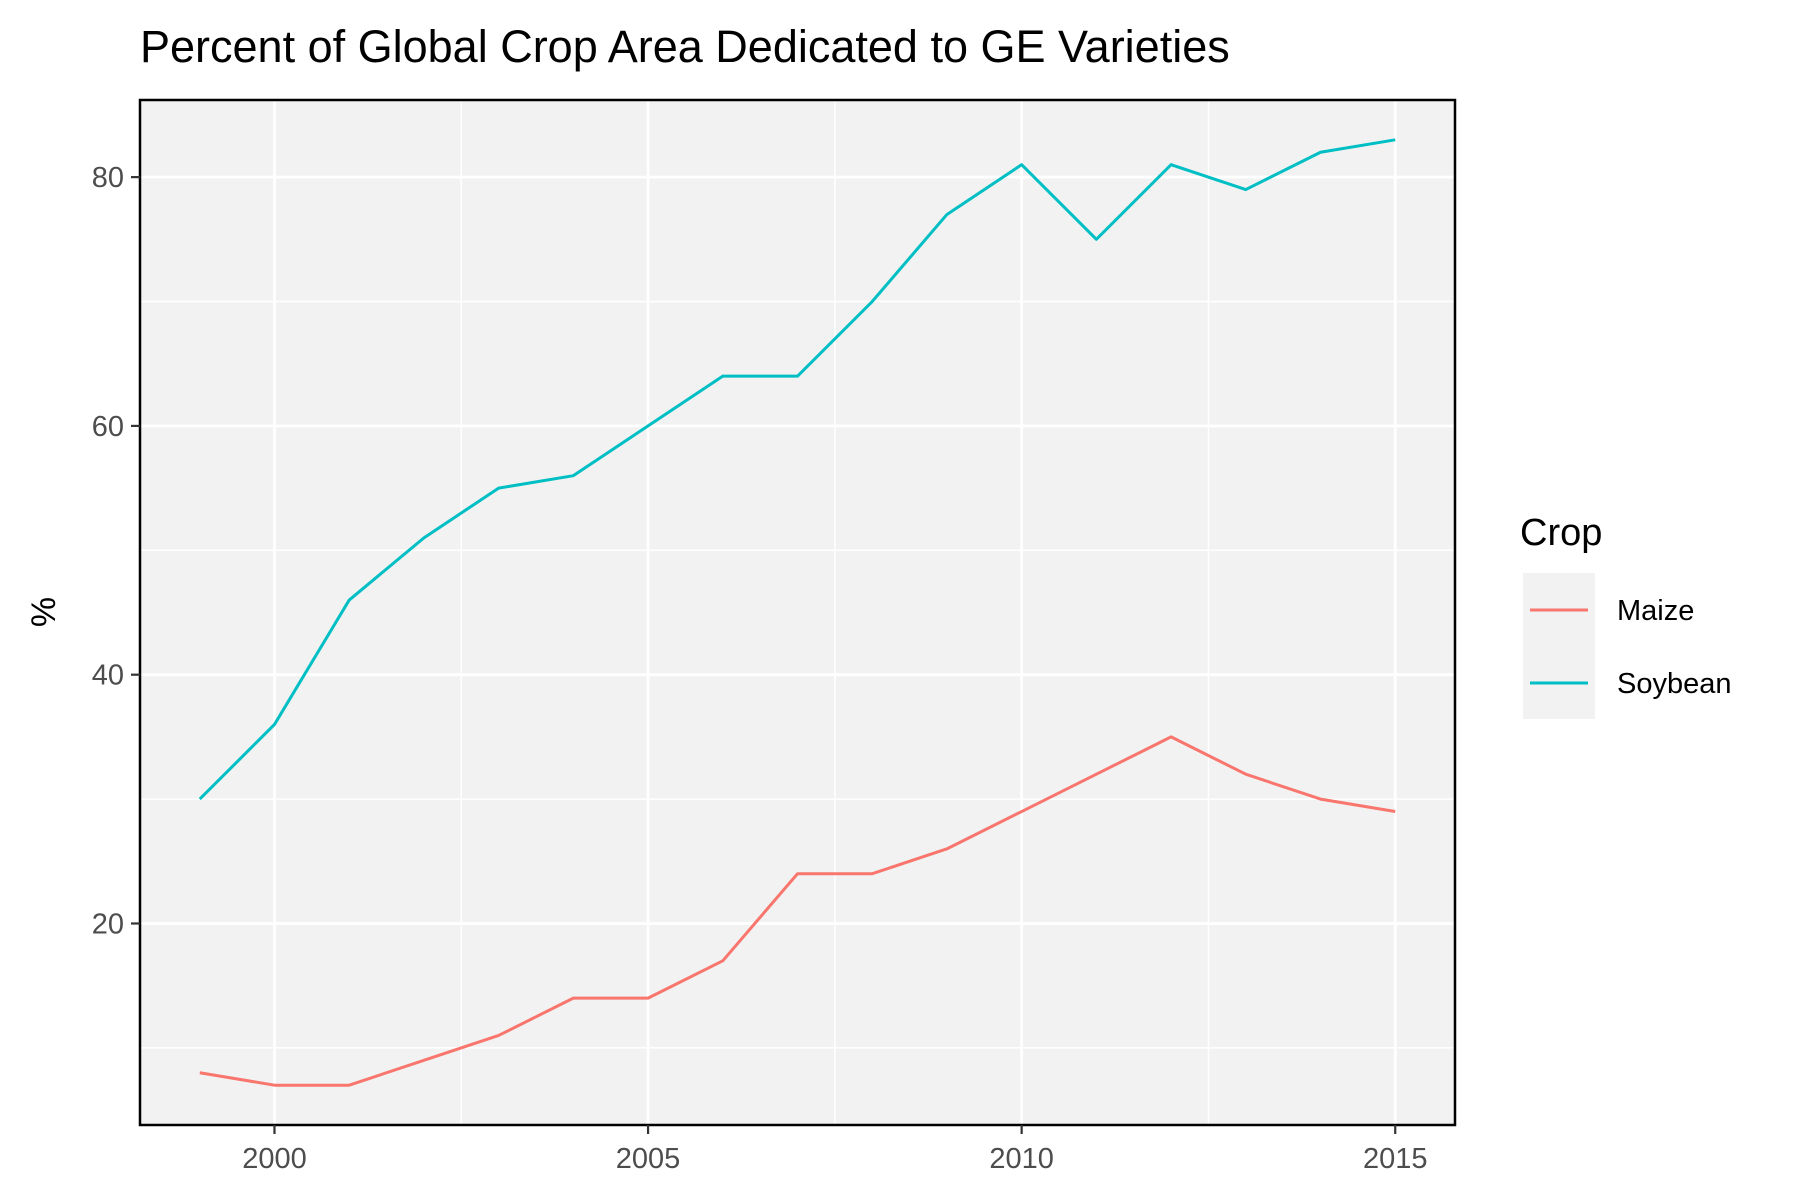  What do you see at coordinates (1561, 533) in the screenshot?
I see `legend-title: Crop` at bounding box center [1561, 533].